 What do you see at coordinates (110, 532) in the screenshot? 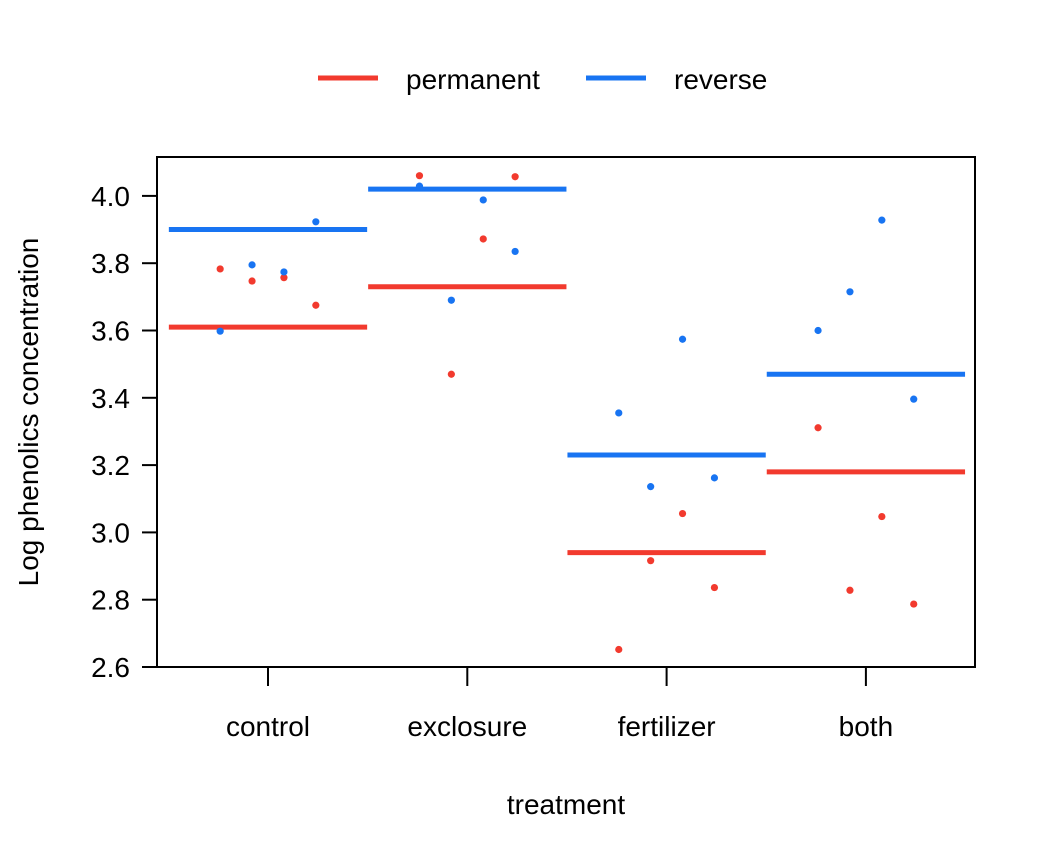
I see `y-tick-label: 3.0` at bounding box center [110, 532].